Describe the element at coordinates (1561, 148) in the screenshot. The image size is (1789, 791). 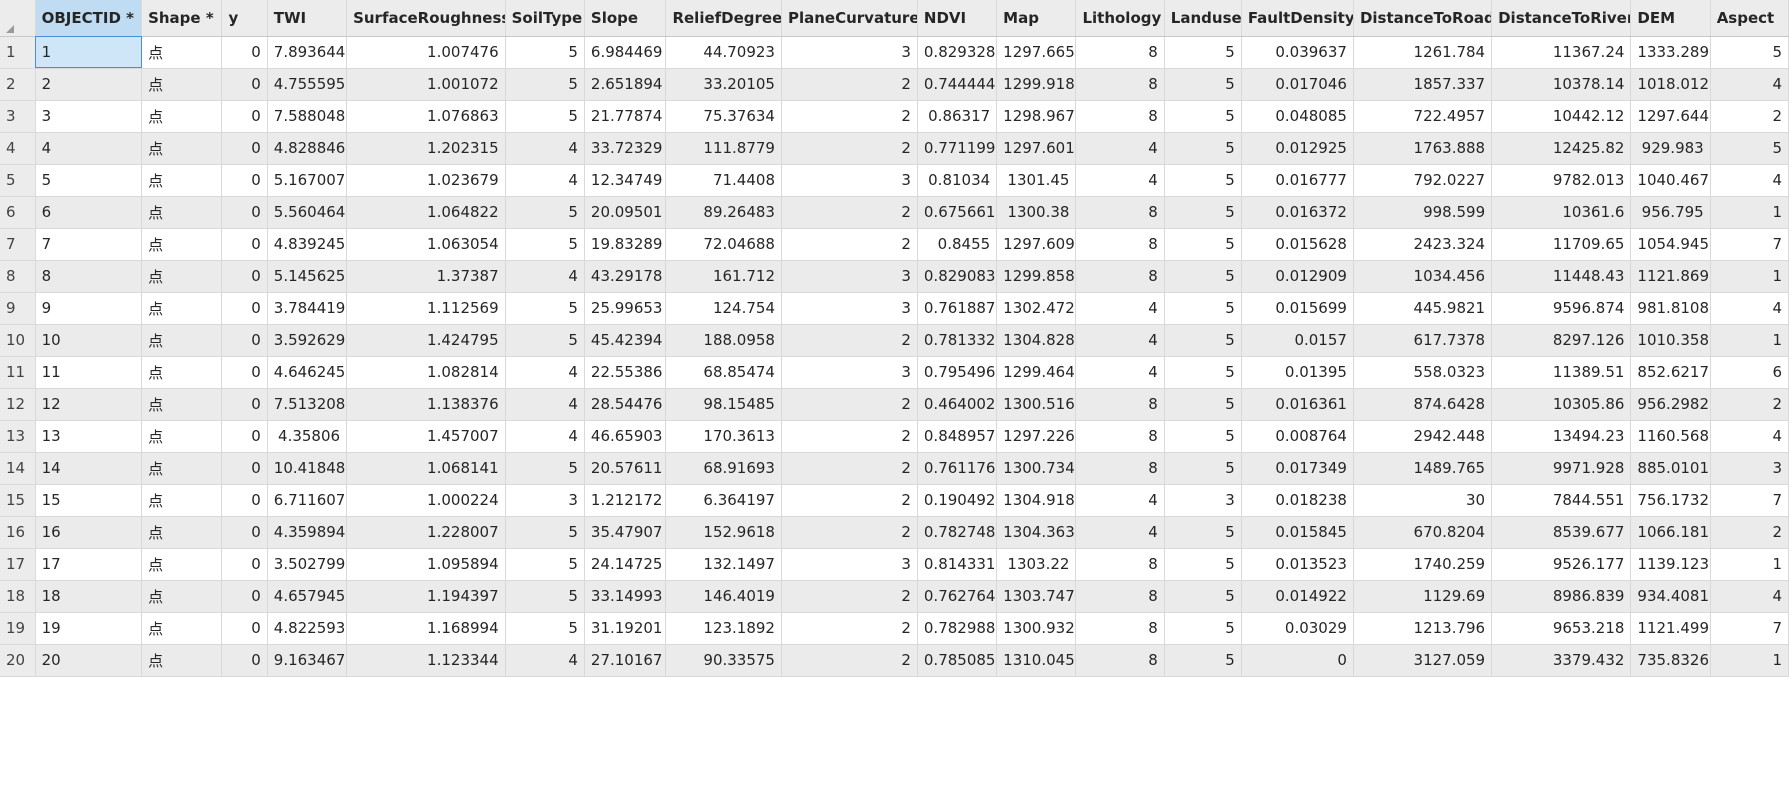
I see `cell-distancetoriver: 12425.82` at that location.